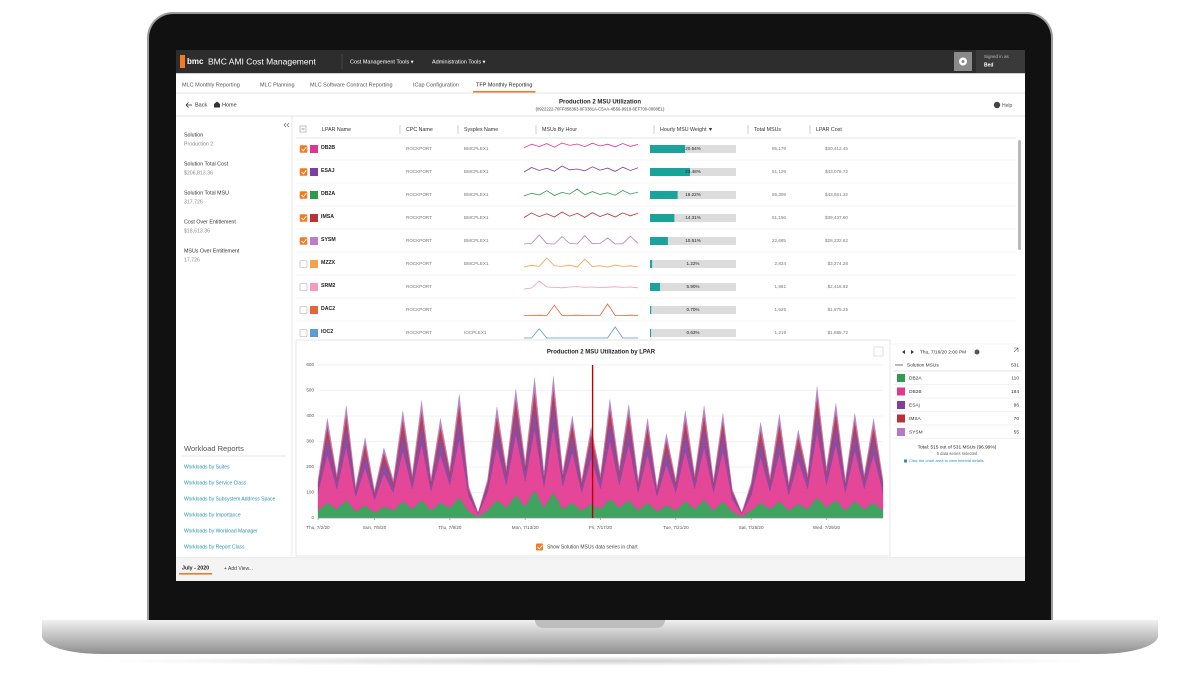 The width and height of the screenshot is (1200, 690). Describe the element at coordinates (215, 483) in the screenshot. I see `report-link: Workloads by Service Class` at that location.